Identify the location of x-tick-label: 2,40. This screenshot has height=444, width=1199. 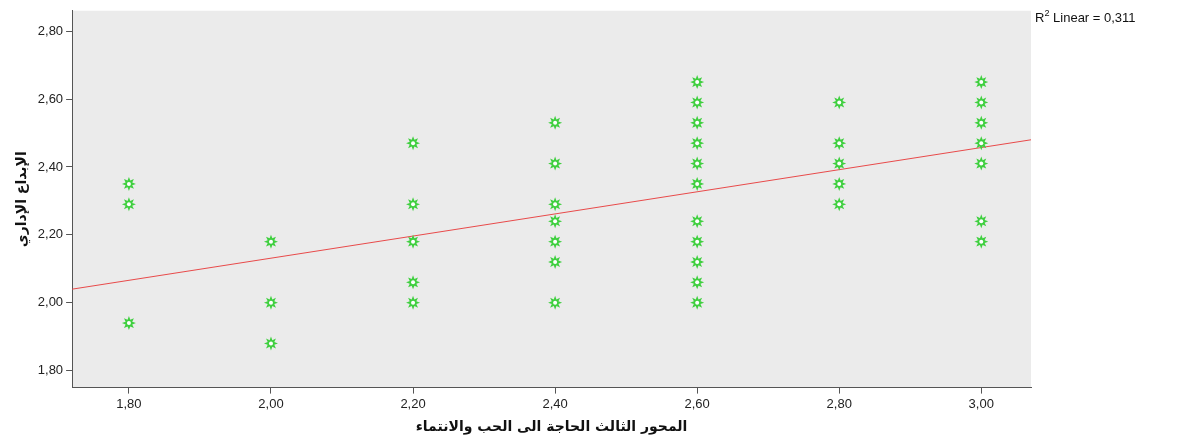
(555, 403).